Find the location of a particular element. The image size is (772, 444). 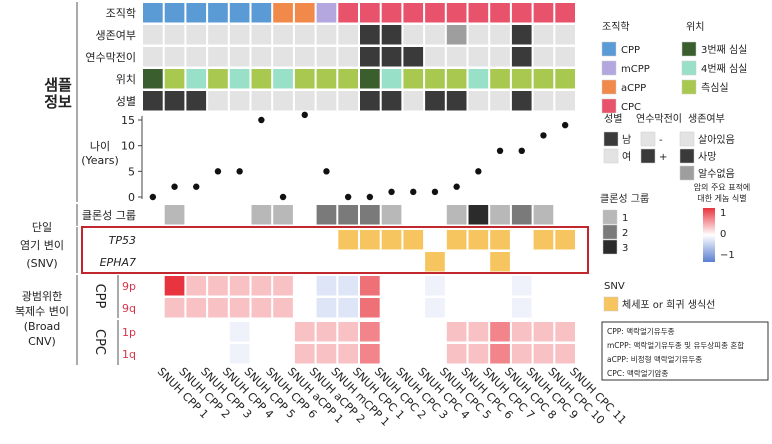

legend-label-clonal: 2 is located at coordinates (625, 233).